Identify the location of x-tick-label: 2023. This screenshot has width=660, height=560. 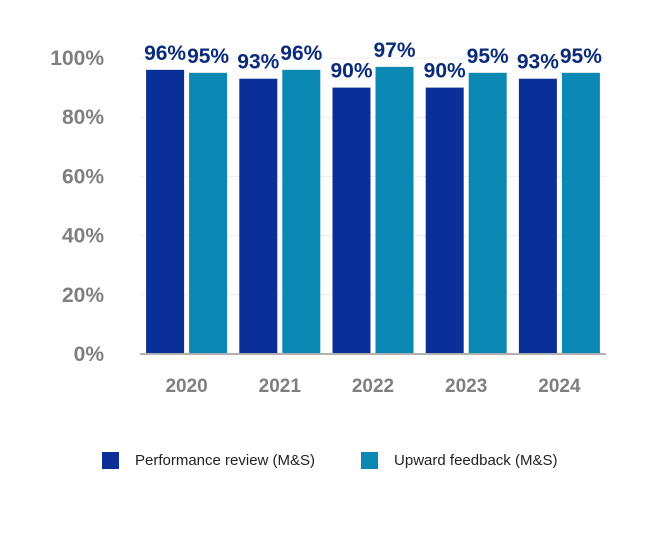
(466, 386).